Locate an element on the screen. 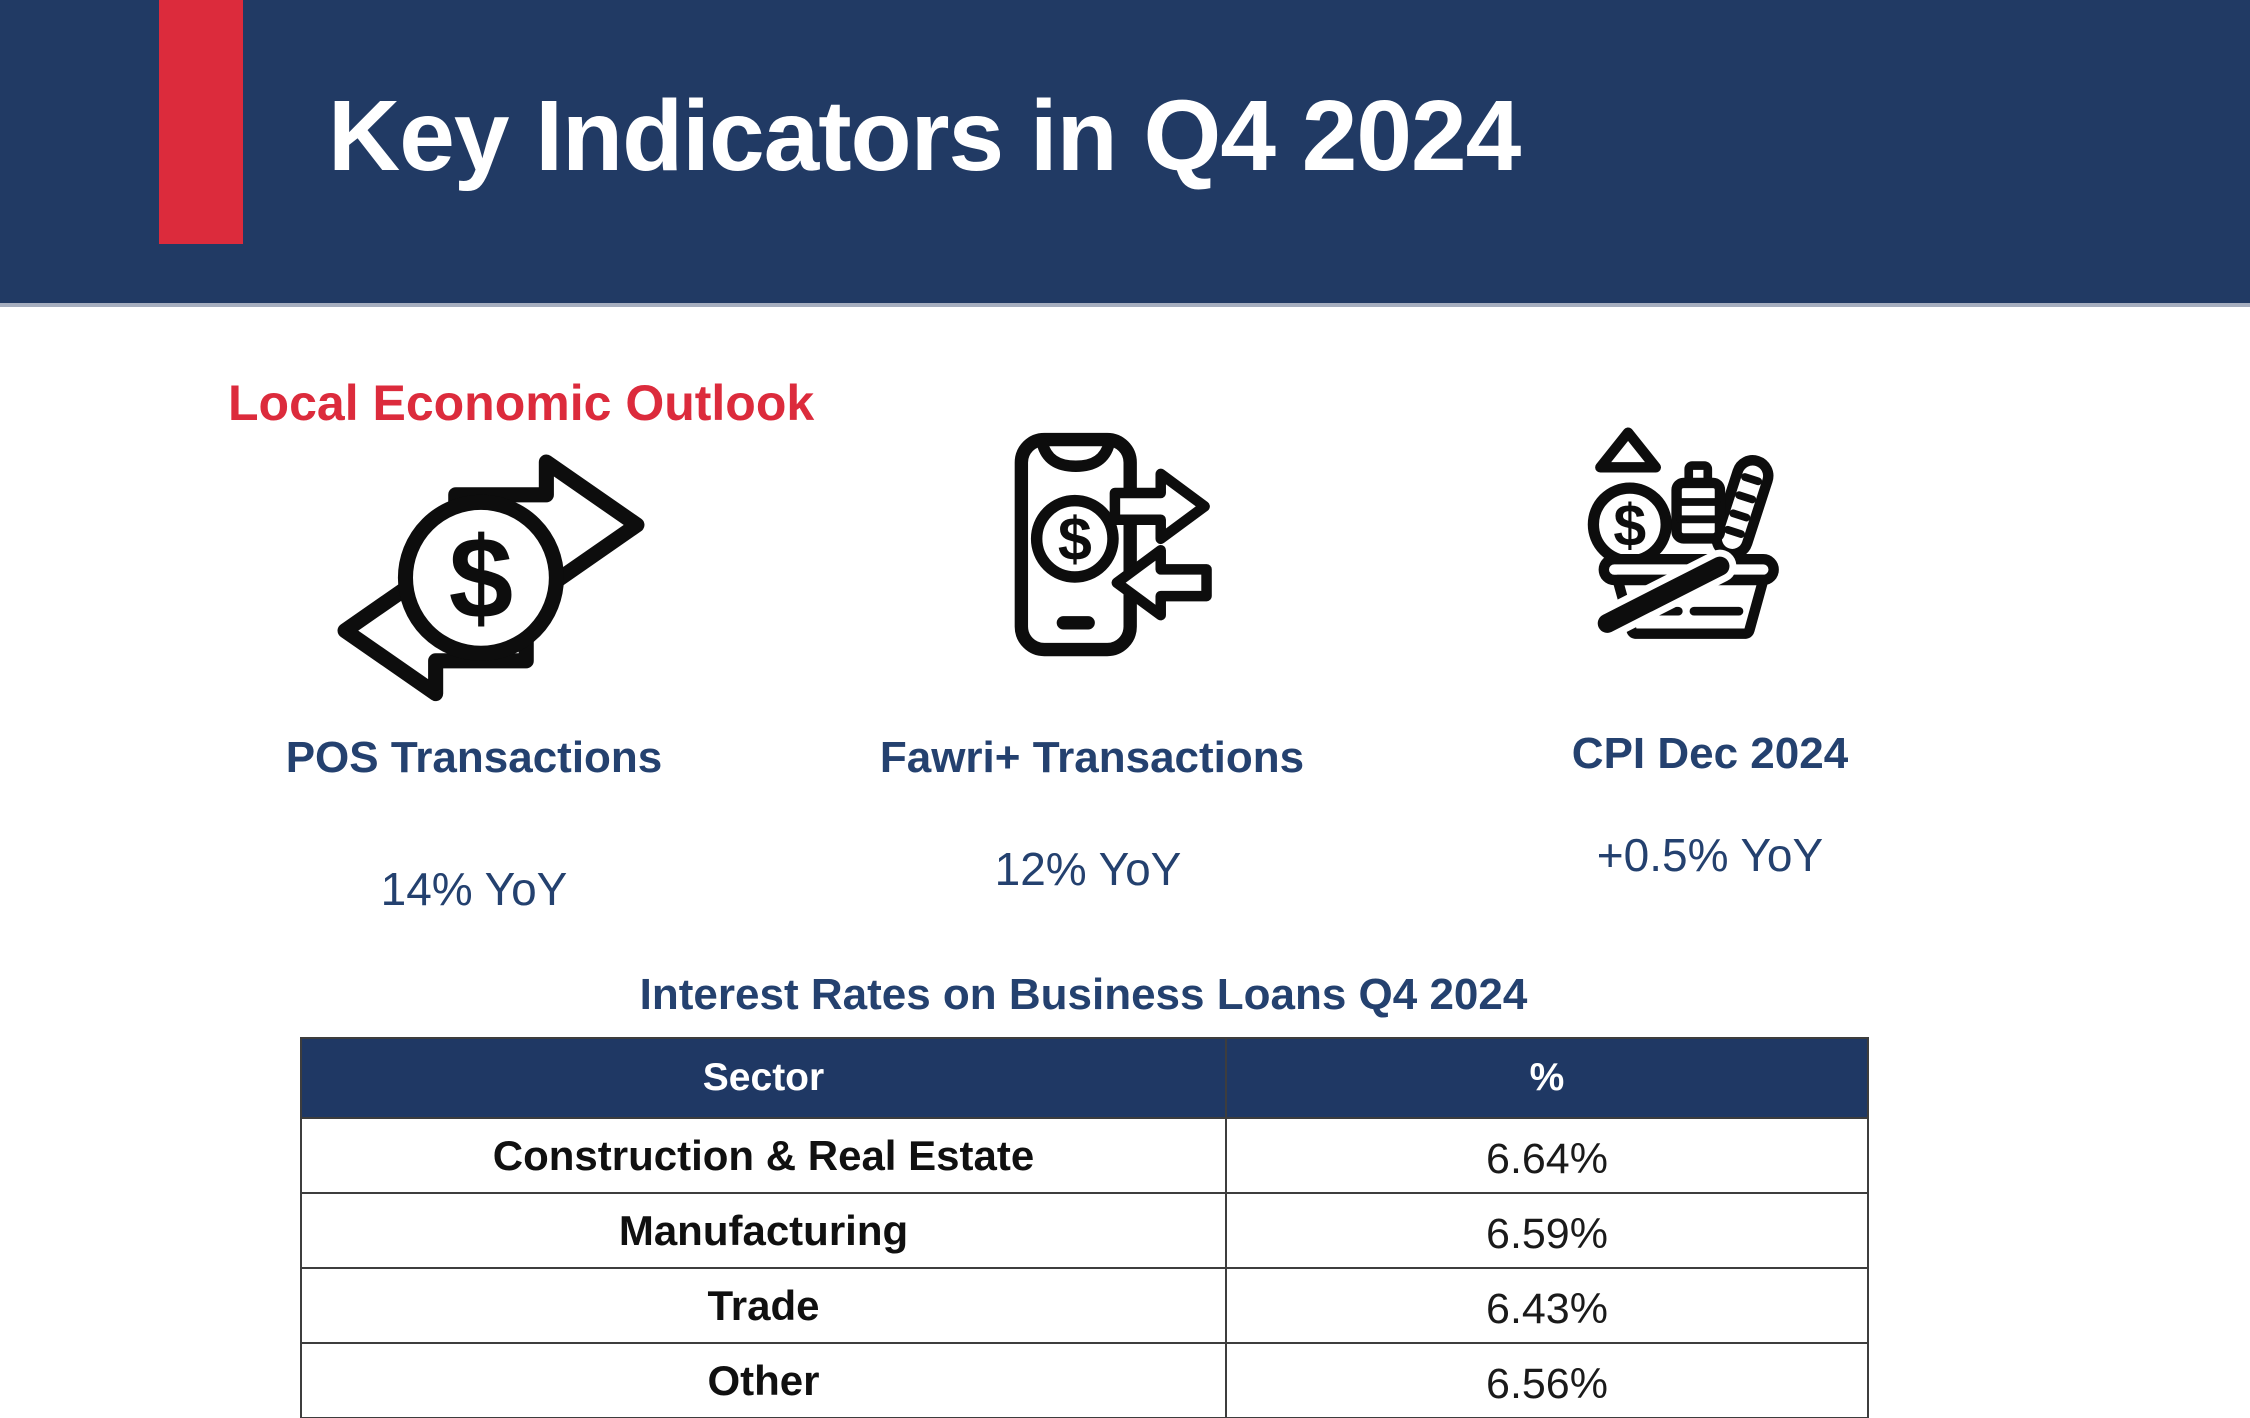  arrow-right-icon is located at coordinates (1159, 506).